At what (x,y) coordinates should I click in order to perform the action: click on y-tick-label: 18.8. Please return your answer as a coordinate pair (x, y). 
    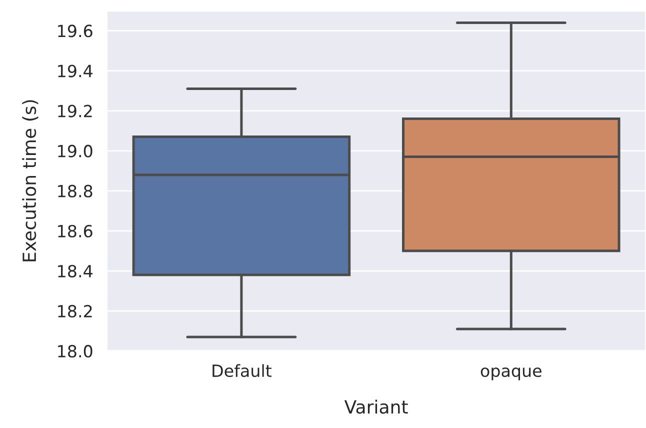
    Looking at the image, I should click on (75, 191).